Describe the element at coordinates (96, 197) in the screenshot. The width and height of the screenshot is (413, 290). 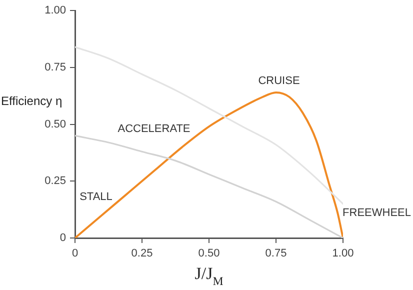
I see `annotation: STALL` at that location.